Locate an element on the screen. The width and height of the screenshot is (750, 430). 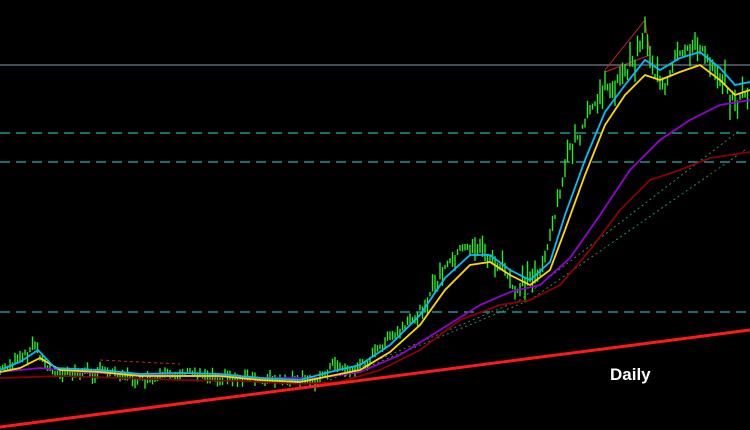
pattern-line is located at coordinates (140, 362).